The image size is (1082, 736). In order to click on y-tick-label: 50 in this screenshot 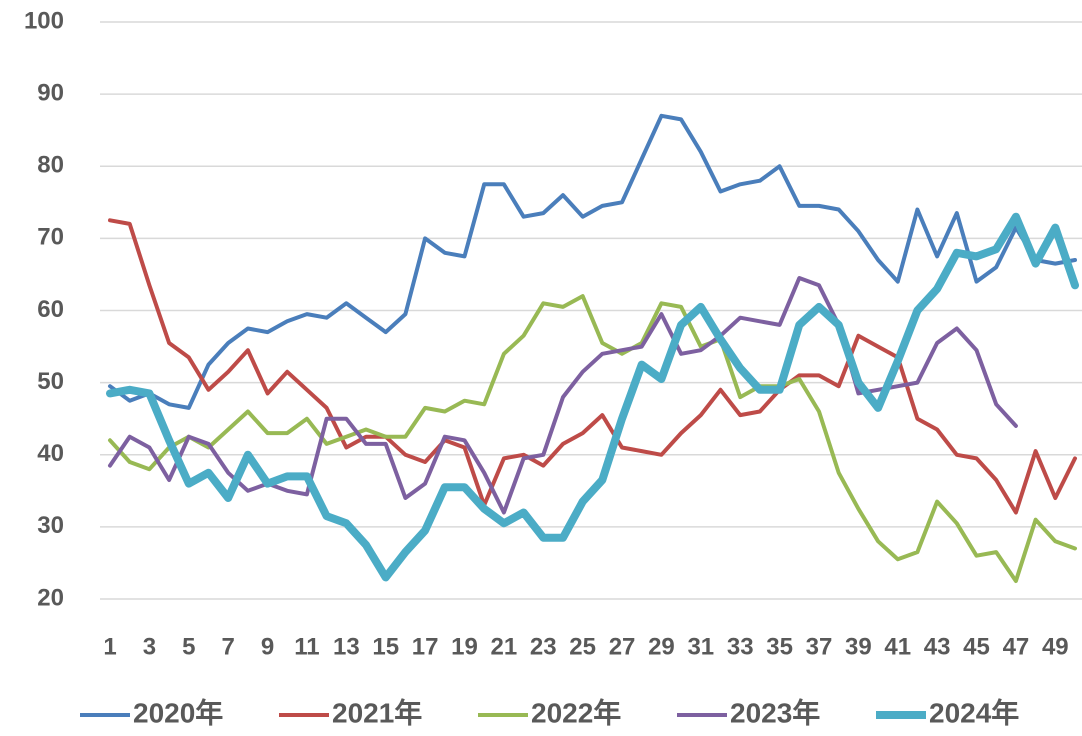, I will do `click(50, 381)`.